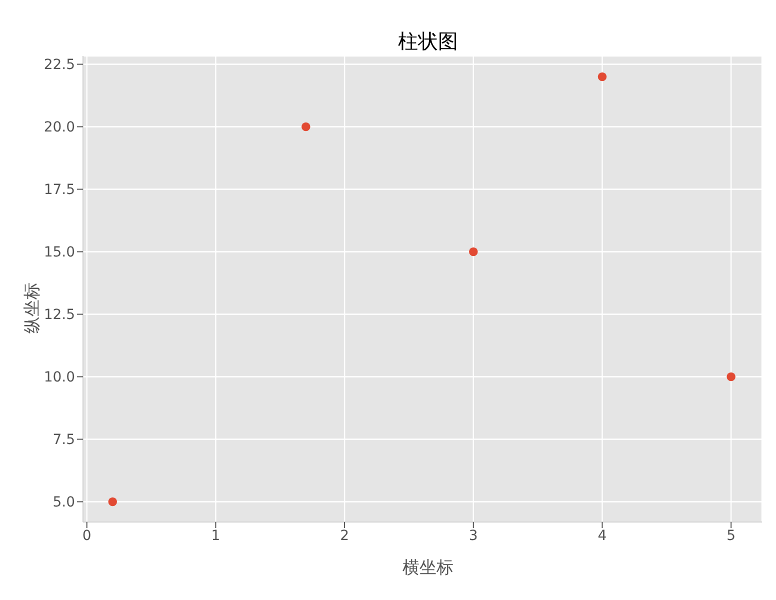  What do you see at coordinates (731, 536) in the screenshot?
I see `x-tick-label: 5` at bounding box center [731, 536].